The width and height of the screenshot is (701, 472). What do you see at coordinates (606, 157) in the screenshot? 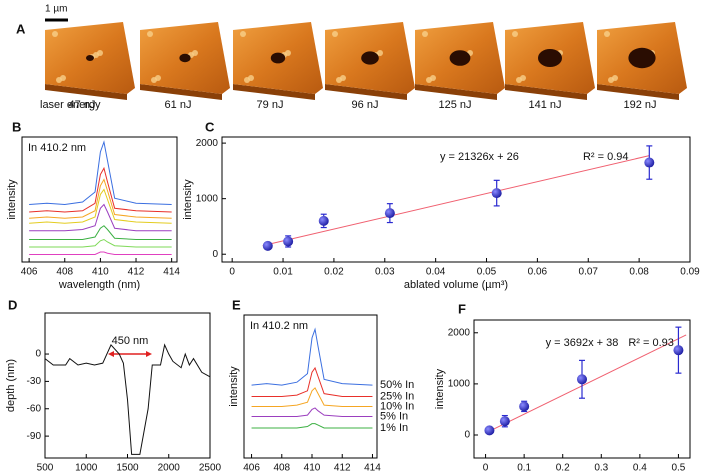
I see `r-squared: R² = 0.94` at bounding box center [606, 157].